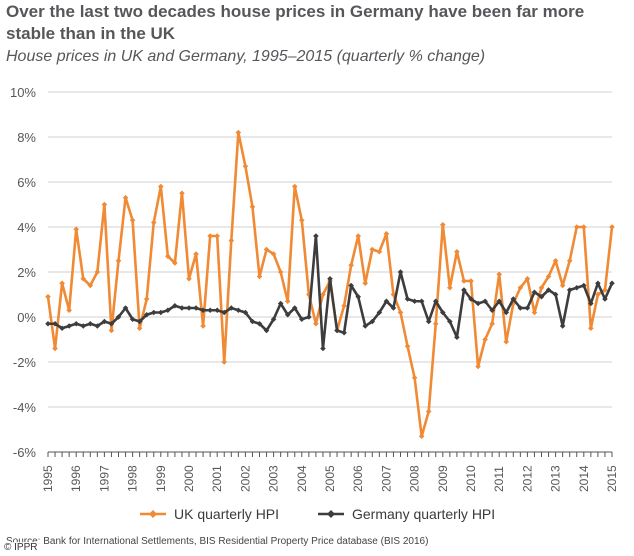  Describe the element at coordinates (26, 272) in the screenshot. I see `y-tick-label: 2%` at that location.